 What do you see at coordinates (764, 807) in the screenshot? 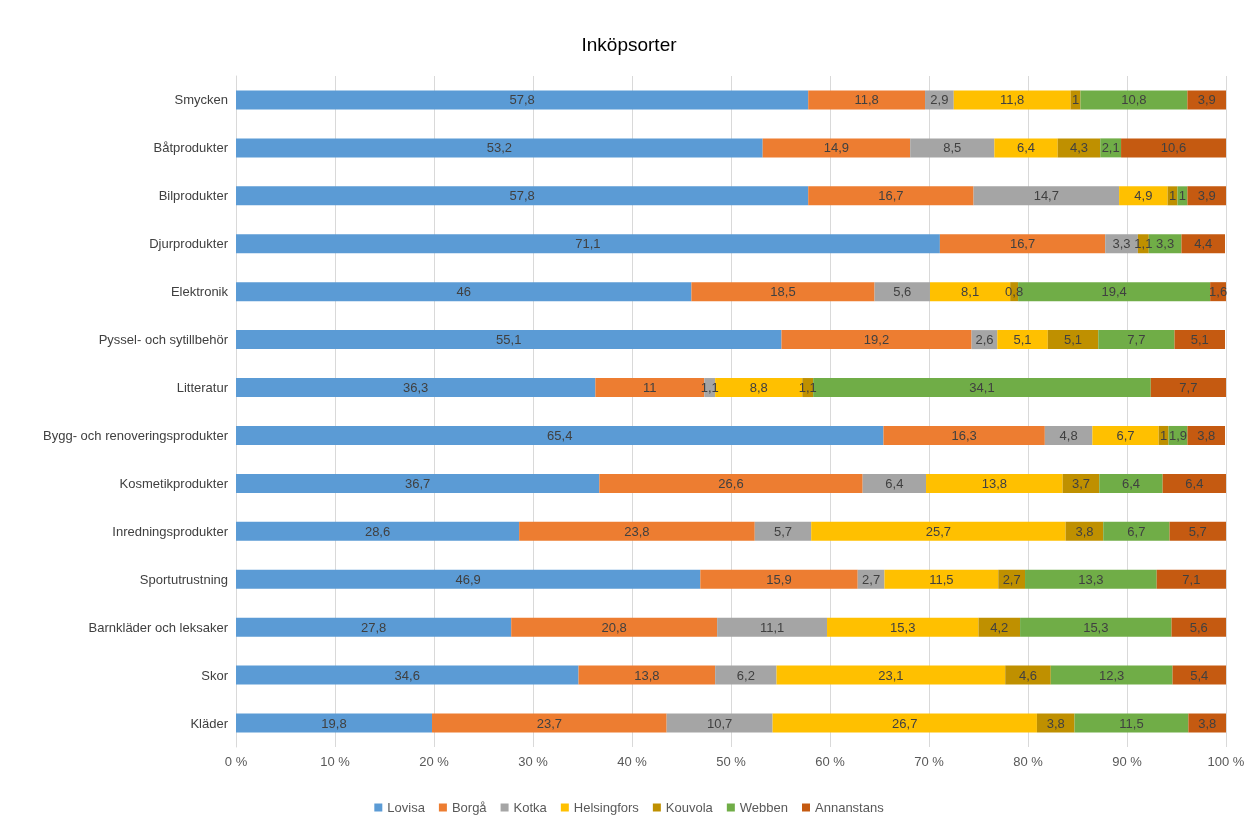
I see `legend-label: Webben` at bounding box center [764, 807].